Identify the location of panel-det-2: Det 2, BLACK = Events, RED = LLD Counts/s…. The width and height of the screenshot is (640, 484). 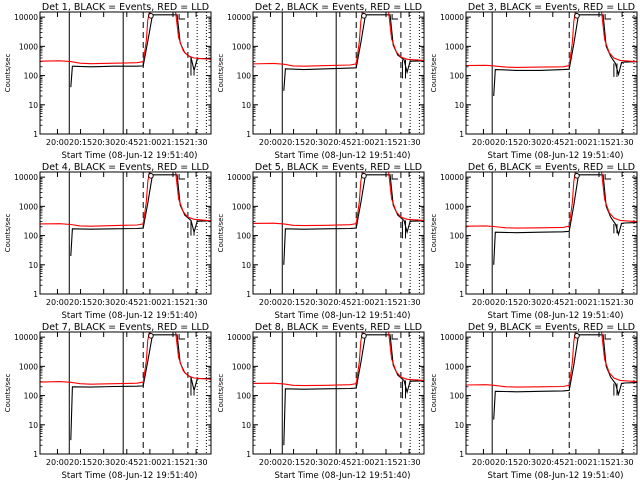
(321, 81).